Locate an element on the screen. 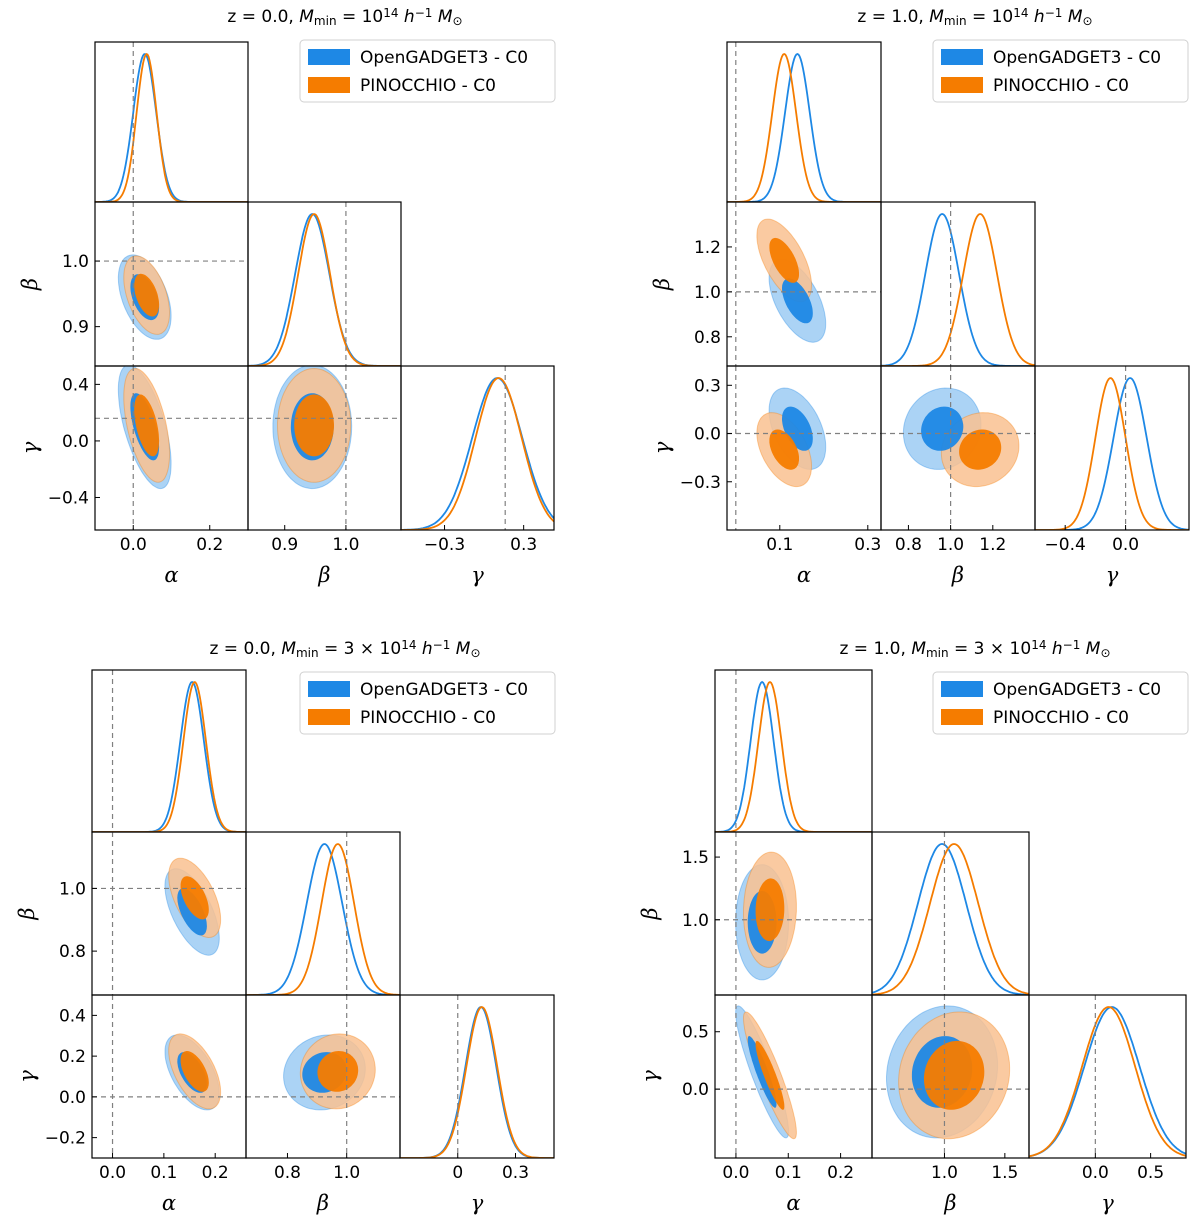 The width and height of the screenshot is (1200, 1224). panel-alpha-vs-alpha is located at coordinates (171, 122).